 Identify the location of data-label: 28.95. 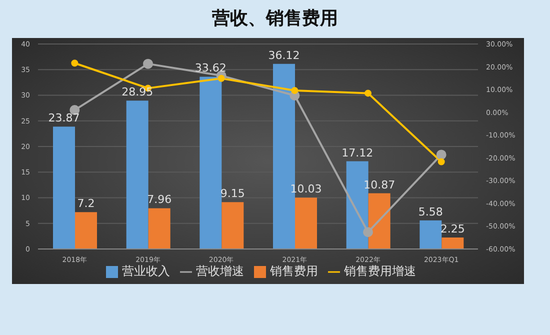
(138, 92).